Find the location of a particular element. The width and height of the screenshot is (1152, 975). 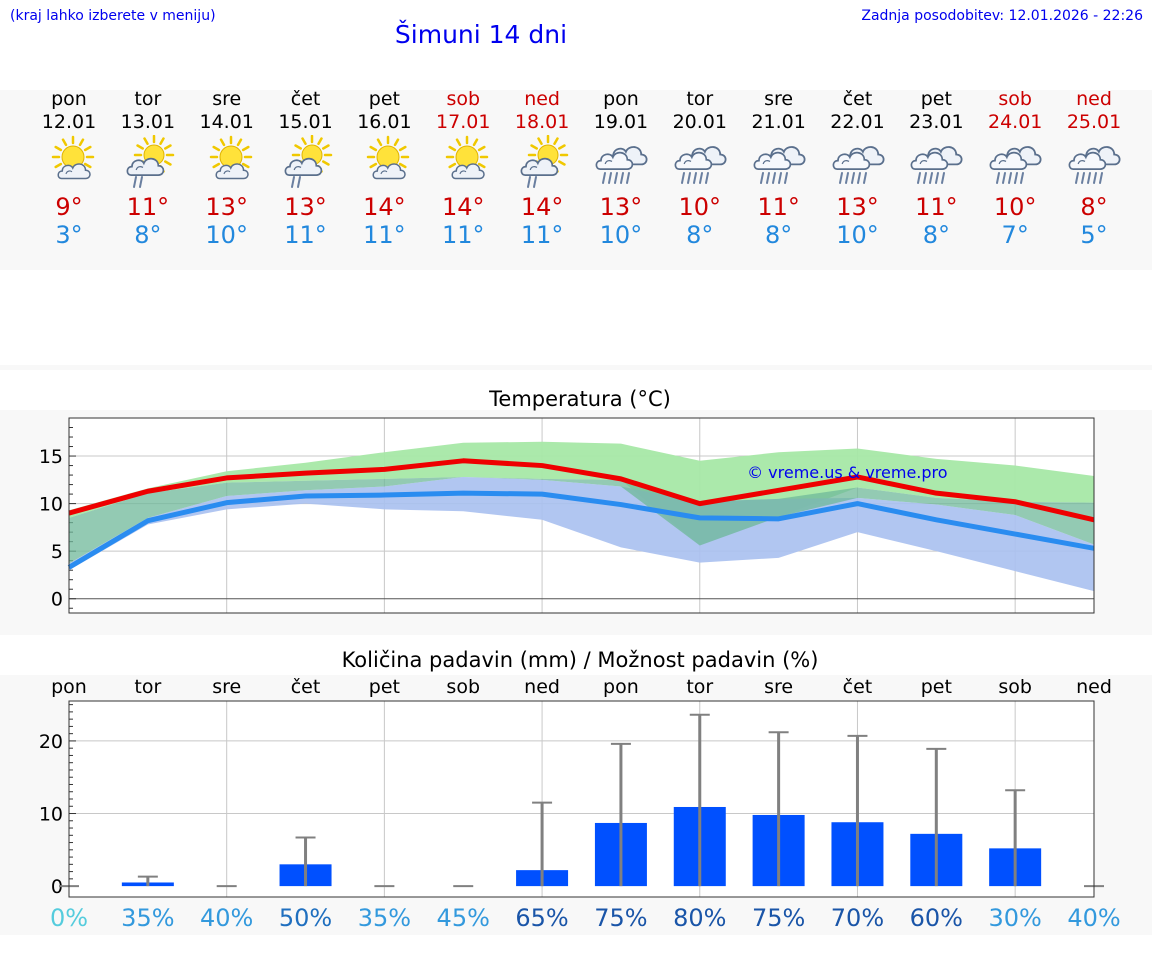

copyright-annotation: © vreme.us & vreme.pro is located at coordinates (847, 472).